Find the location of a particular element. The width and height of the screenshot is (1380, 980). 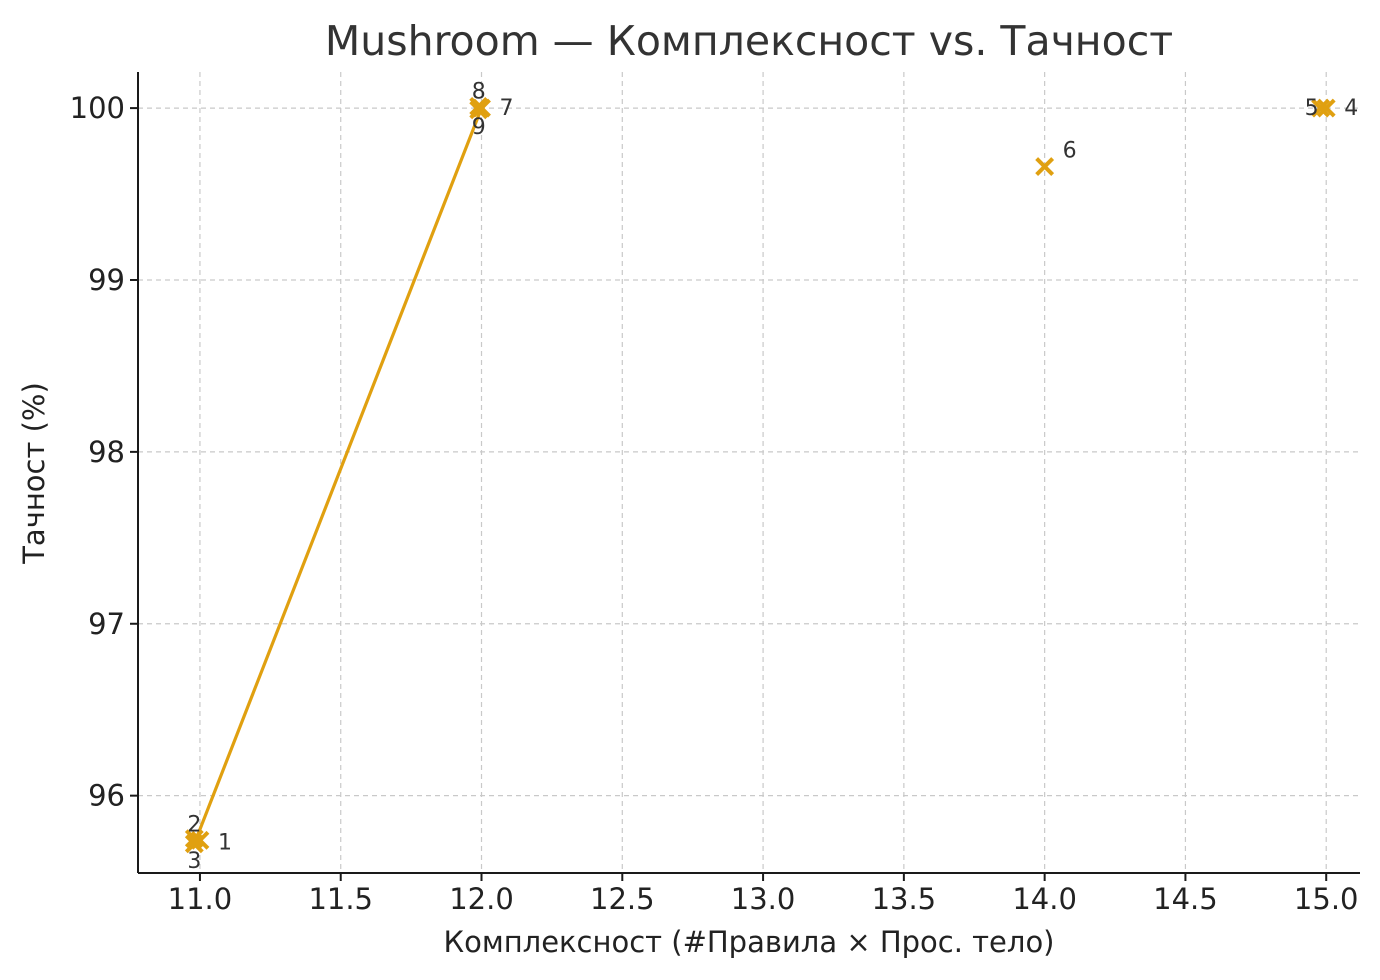

y-axis-title: Тачност (%) is located at coordinates (34, 473).